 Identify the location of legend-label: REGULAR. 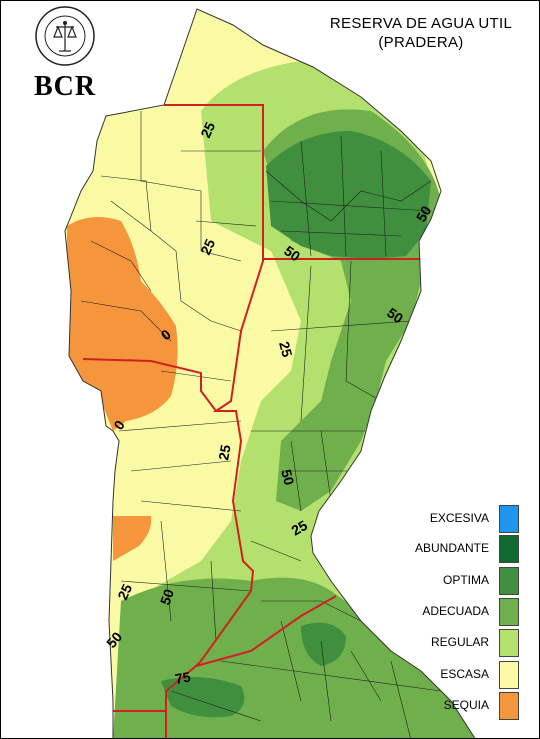
(459, 642).